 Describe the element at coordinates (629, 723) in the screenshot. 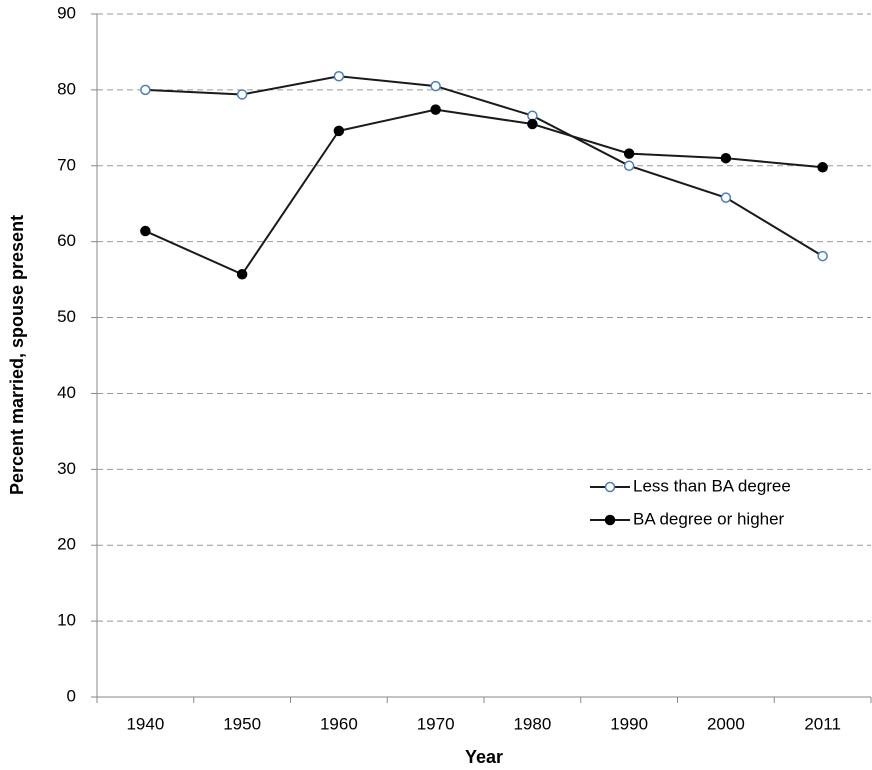

I see `x-tick-label: 1990` at that location.